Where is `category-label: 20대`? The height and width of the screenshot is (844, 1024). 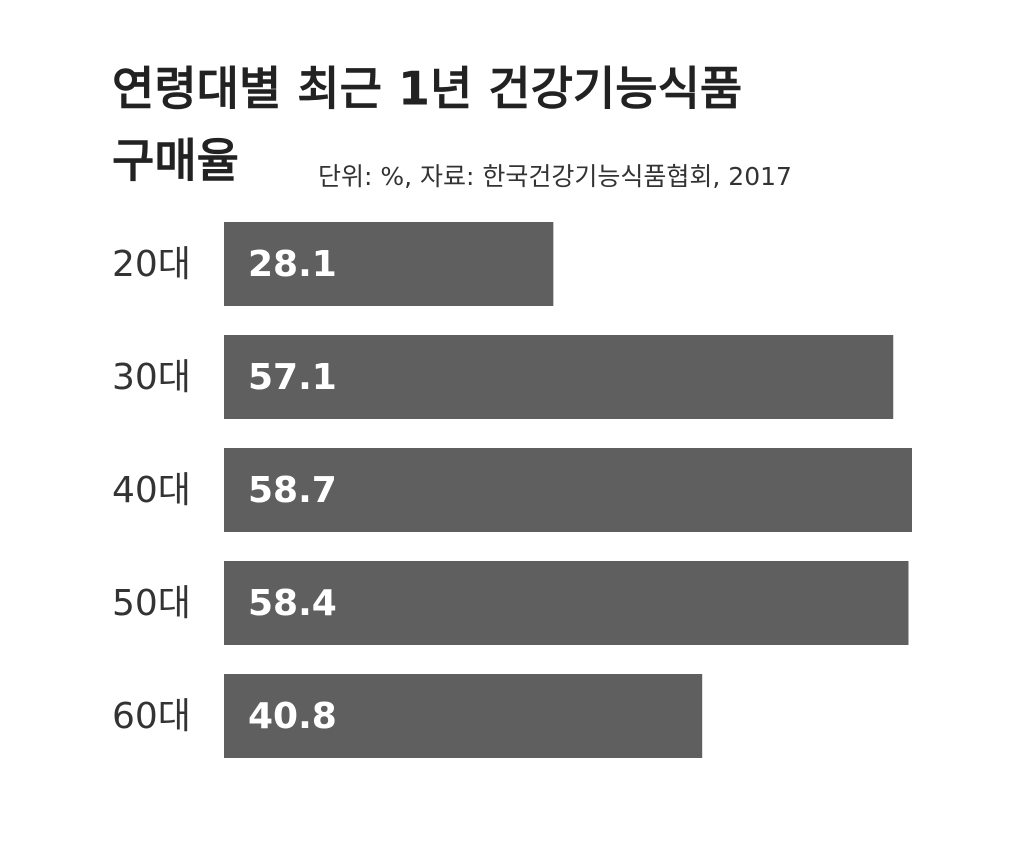 category-label: 20대 is located at coordinates (151, 264).